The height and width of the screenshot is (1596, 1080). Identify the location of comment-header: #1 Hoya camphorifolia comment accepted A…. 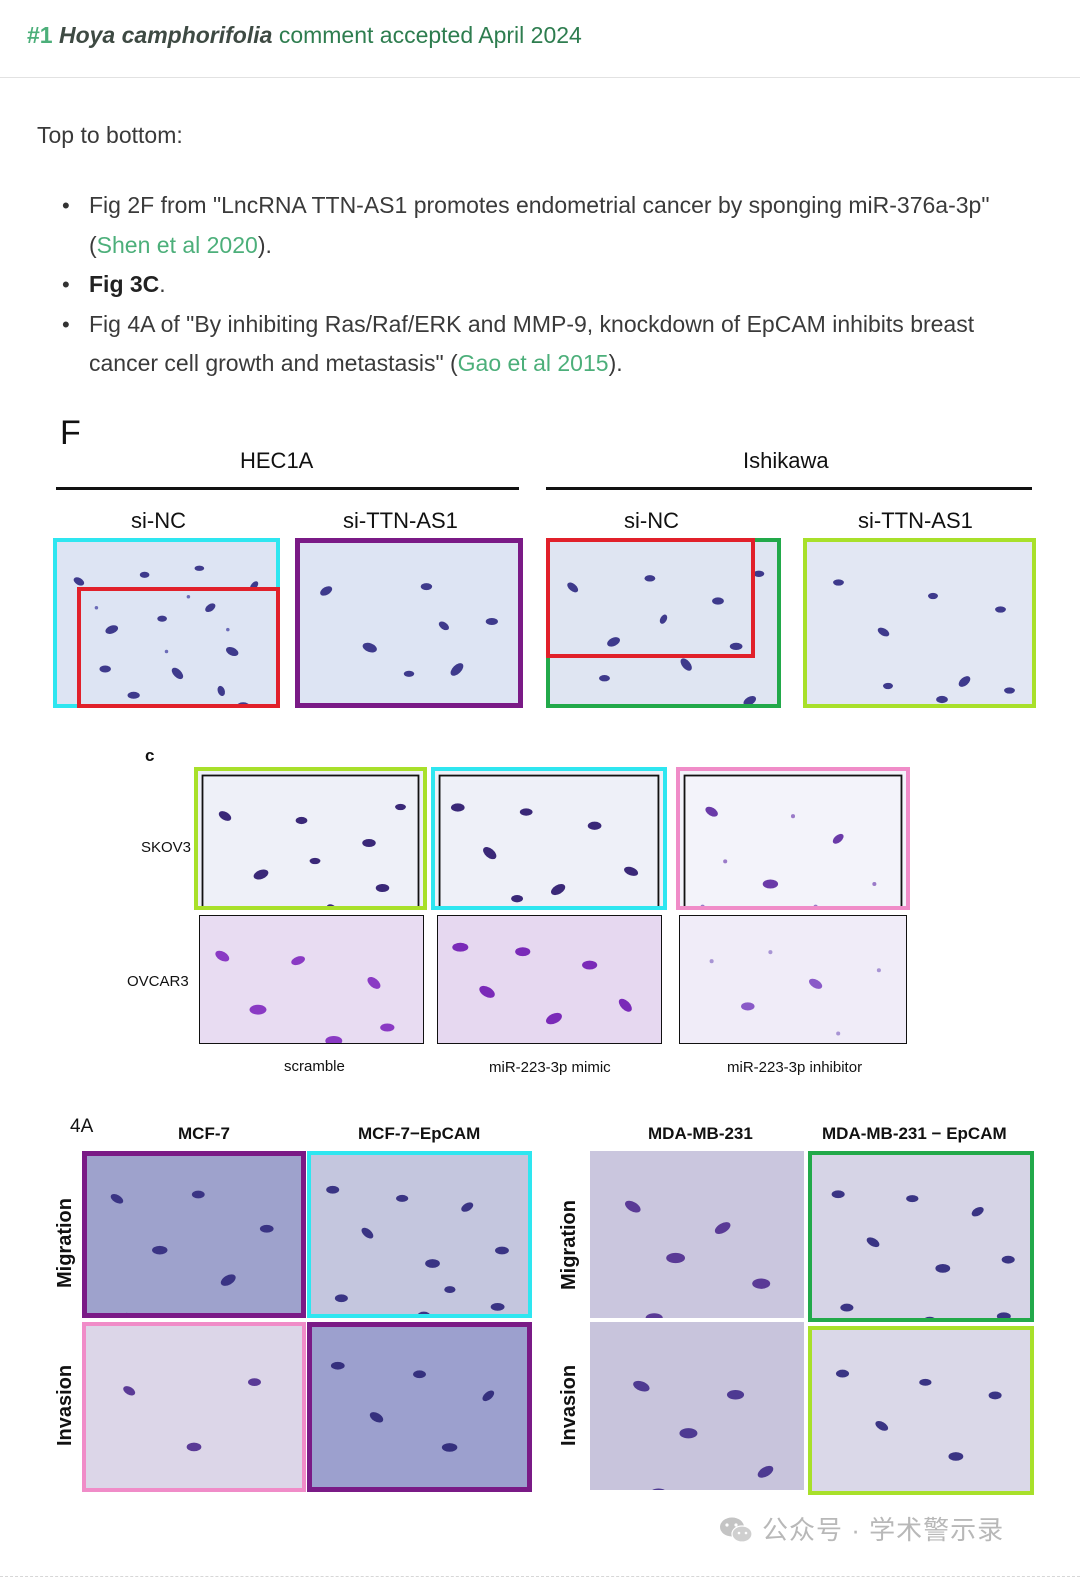
(540, 39).